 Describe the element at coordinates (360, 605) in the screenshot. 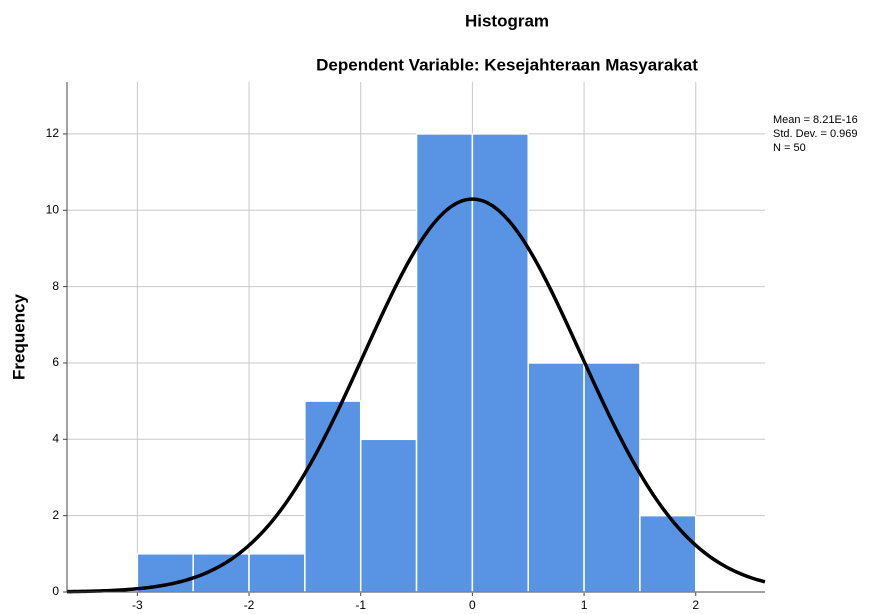

I see `x-tick-label: -1` at that location.